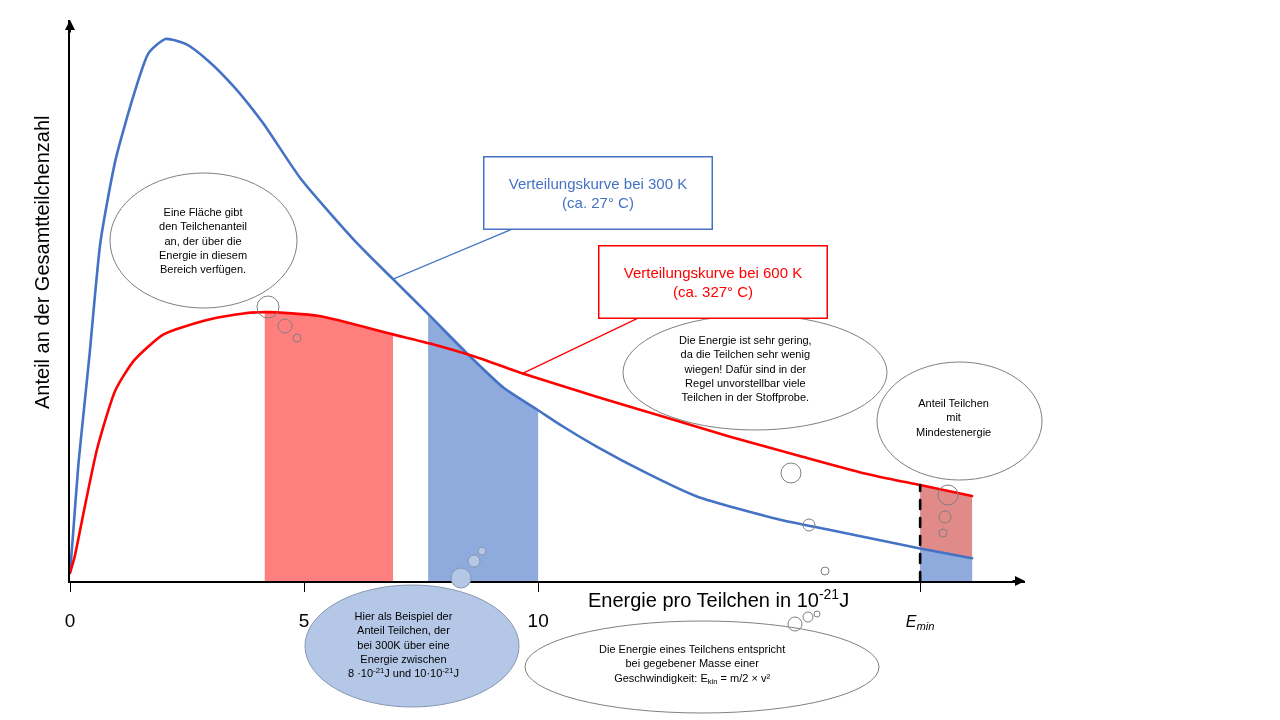  I want to click on x-tick-label: 10, so click(538, 620).